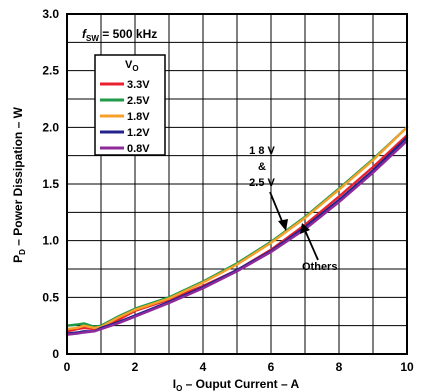 This screenshot has width=422, height=392. Describe the element at coordinates (50, 14) in the screenshot. I see `y-tick-label: 3.0` at that location.